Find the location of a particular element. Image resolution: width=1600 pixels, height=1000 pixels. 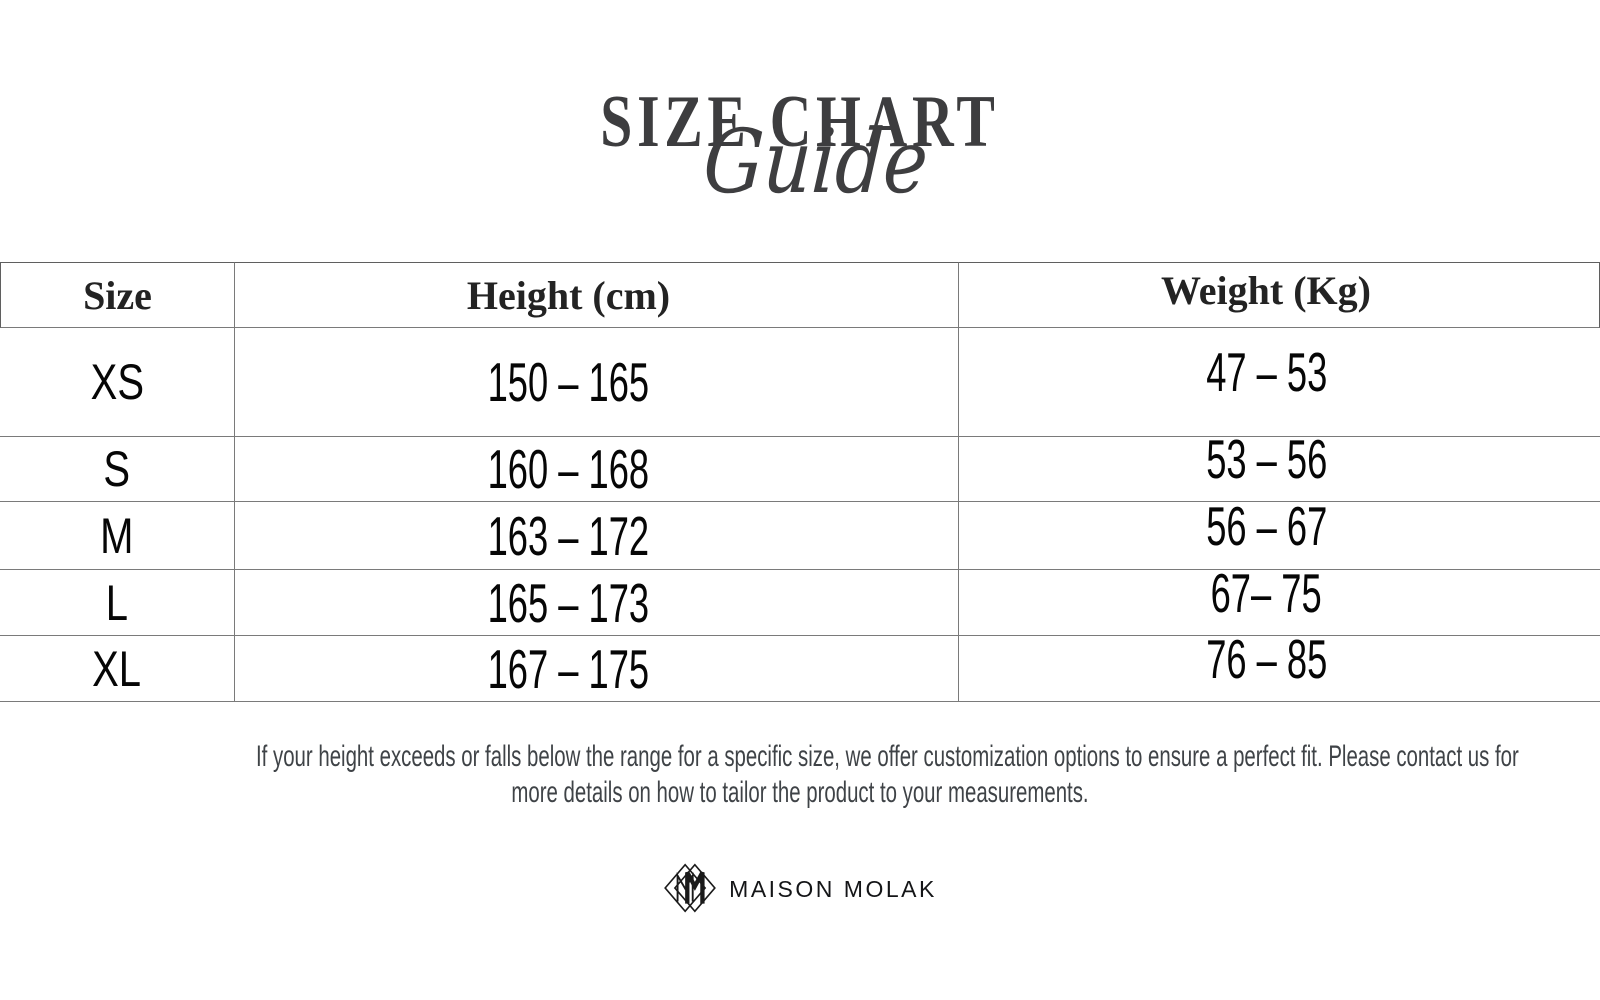

table-row-s-weight: 53 – 56 is located at coordinates (1279, 465).